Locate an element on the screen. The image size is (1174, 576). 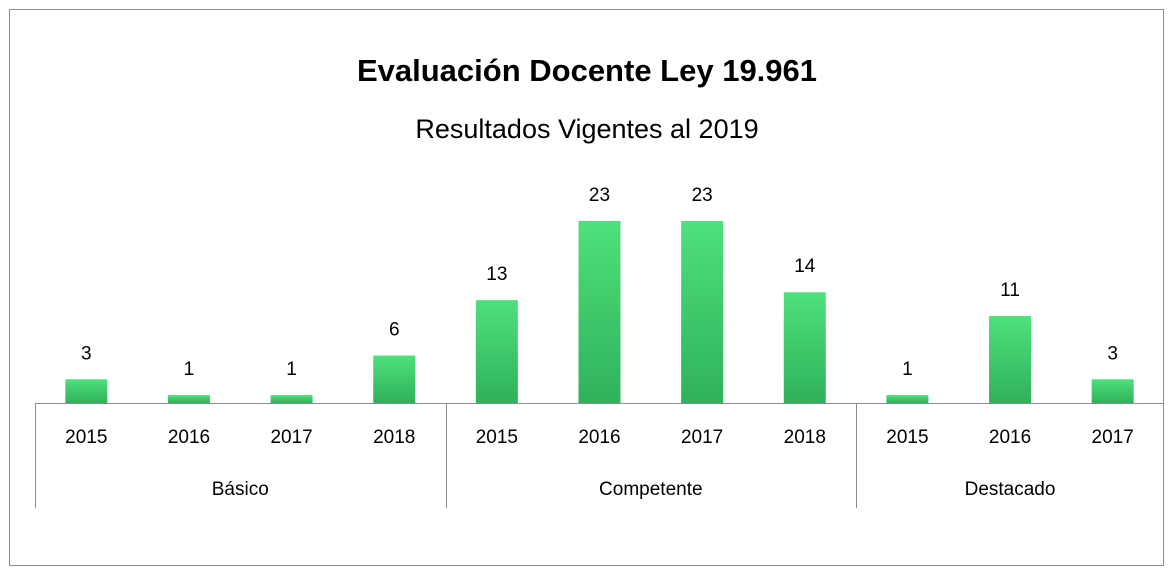
data-label: 6 is located at coordinates (394, 330).